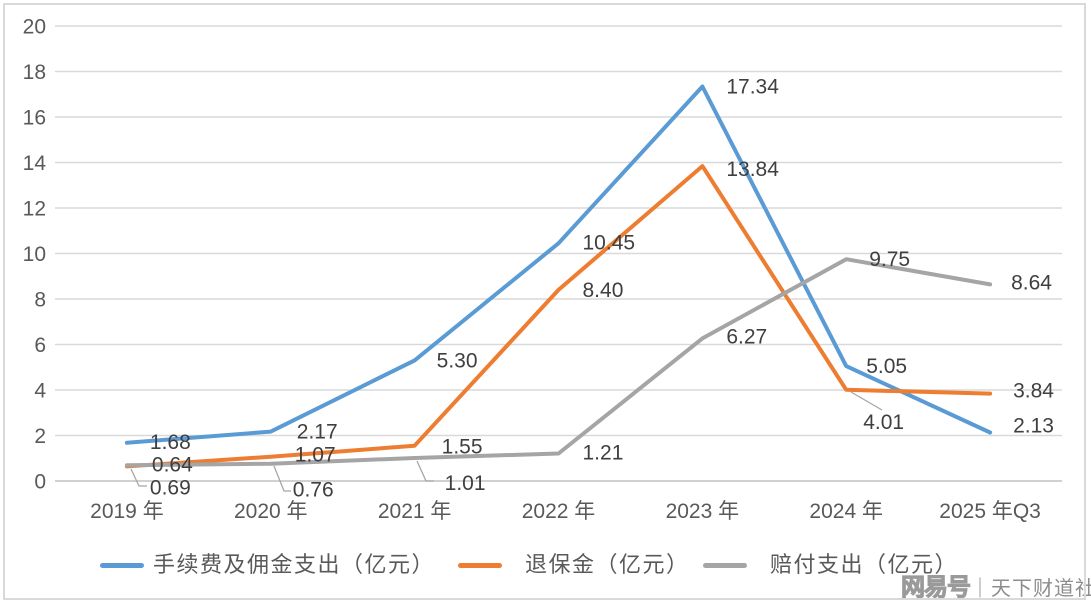 The height and width of the screenshot is (605, 1091). Describe the element at coordinates (315, 455) in the screenshot. I see `data-label: 1.07` at that location.